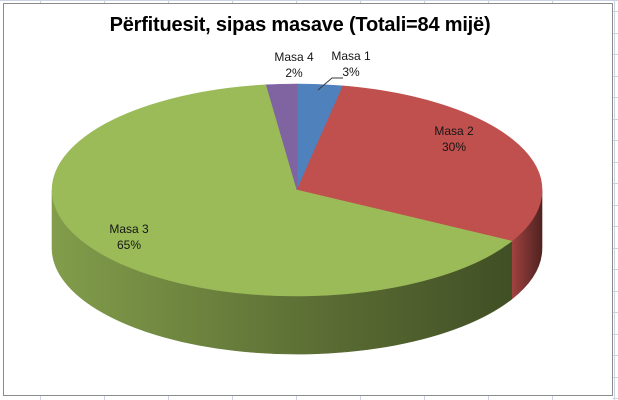  Describe the element at coordinates (454, 131) in the screenshot. I see `data-label-name: Masa 2` at that location.